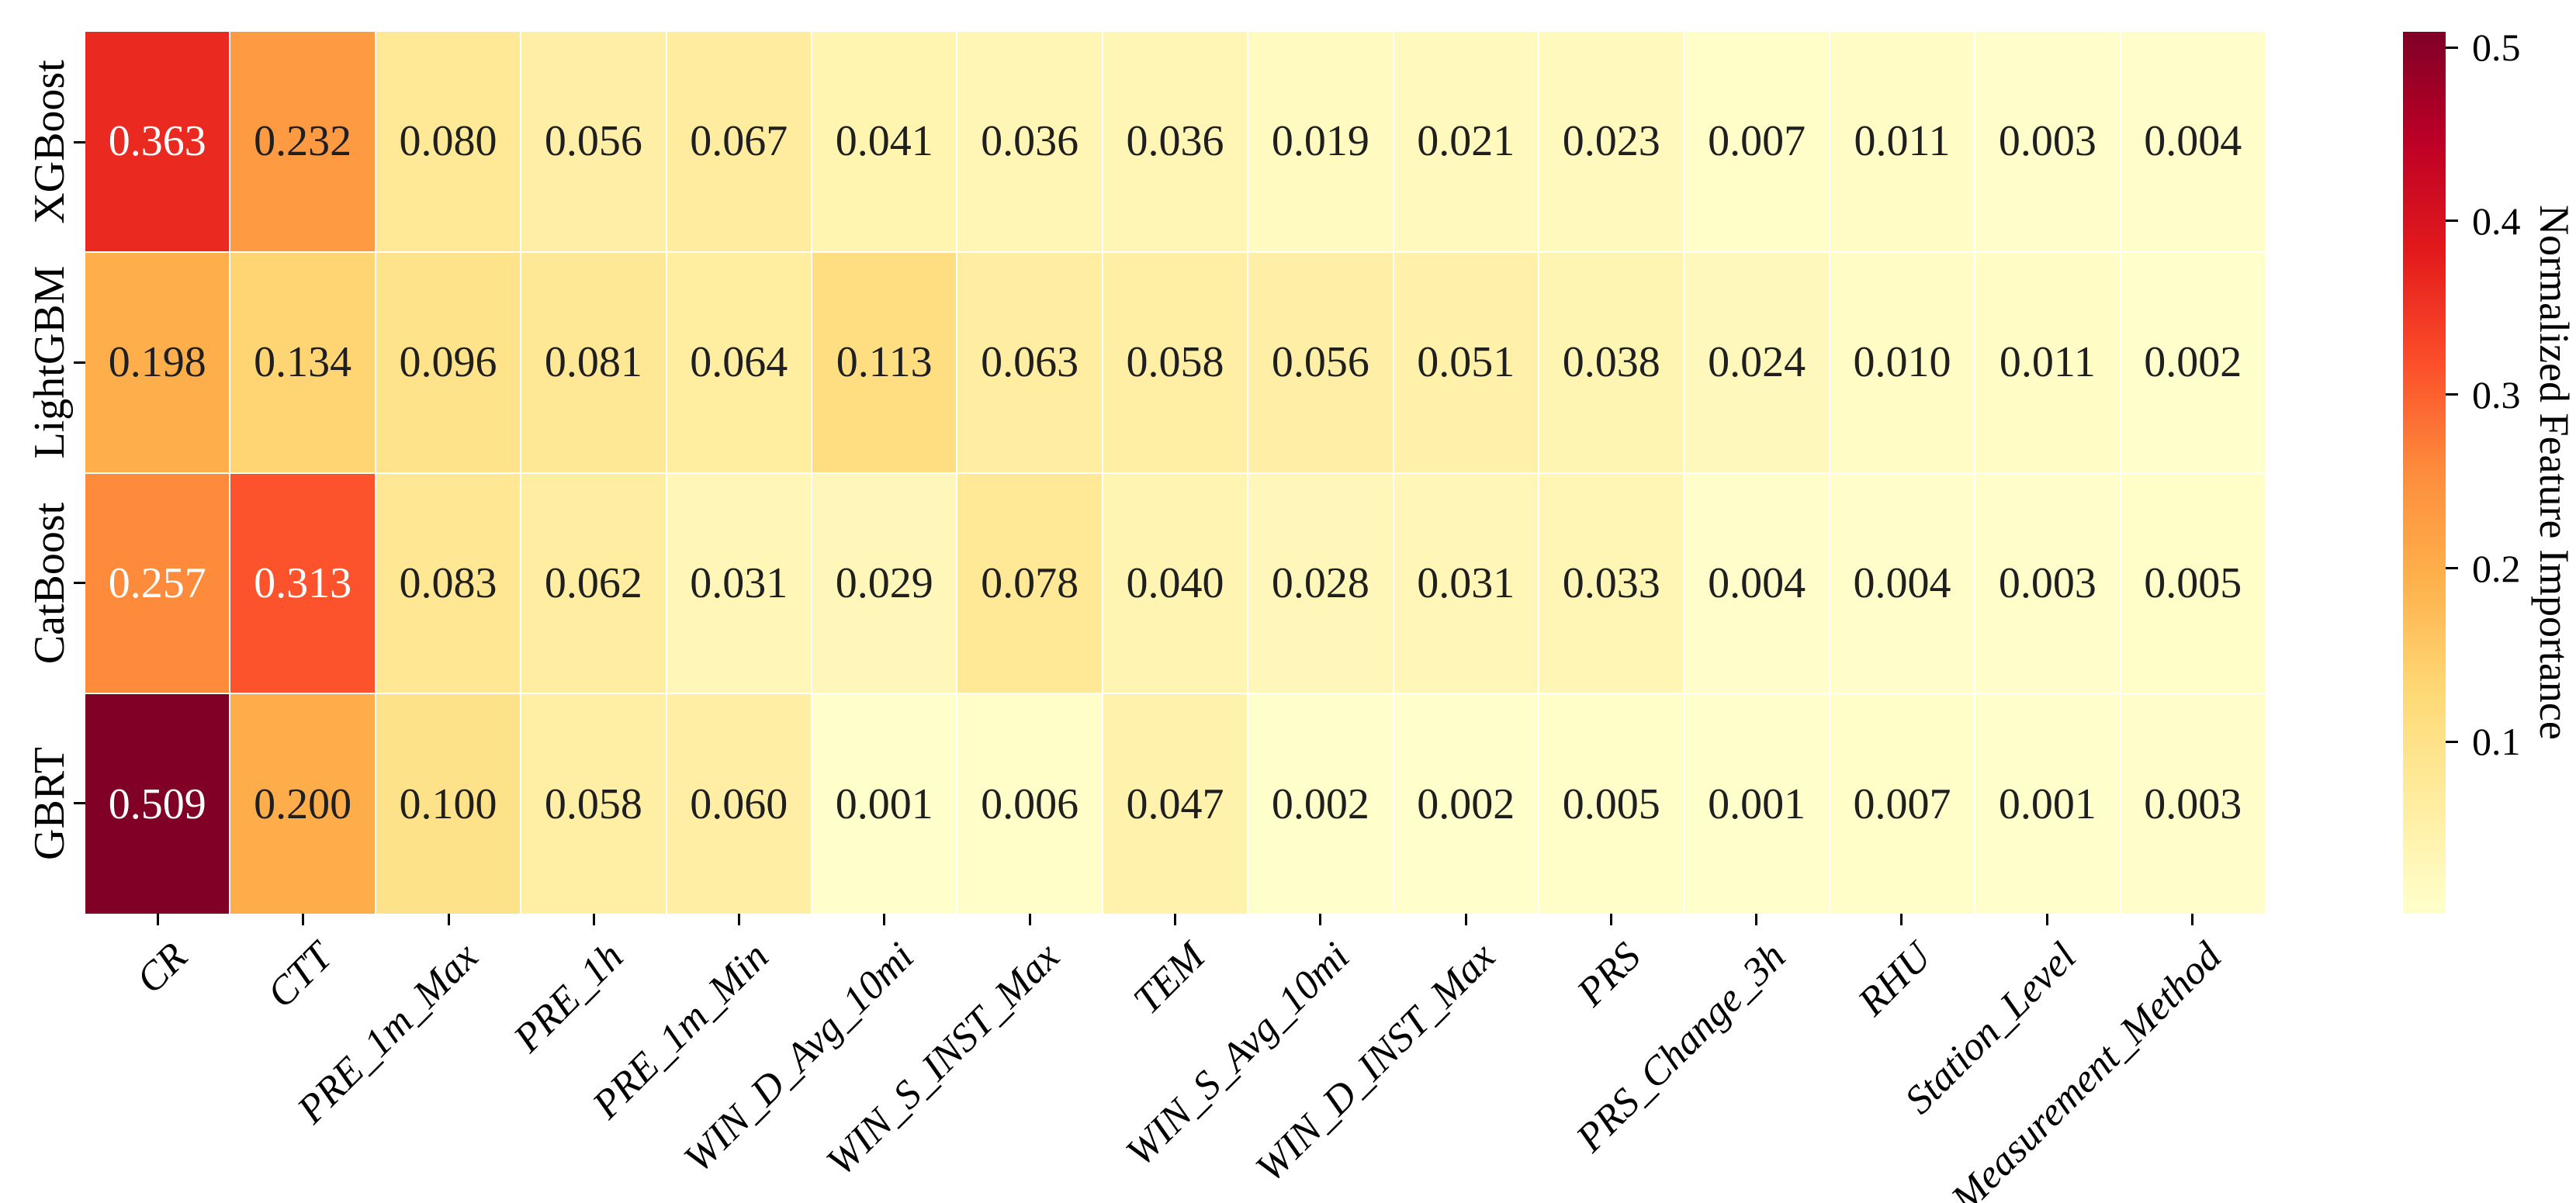  What do you see at coordinates (1029, 804) in the screenshot?
I see `heatmap-cell: 0.006` at bounding box center [1029, 804].